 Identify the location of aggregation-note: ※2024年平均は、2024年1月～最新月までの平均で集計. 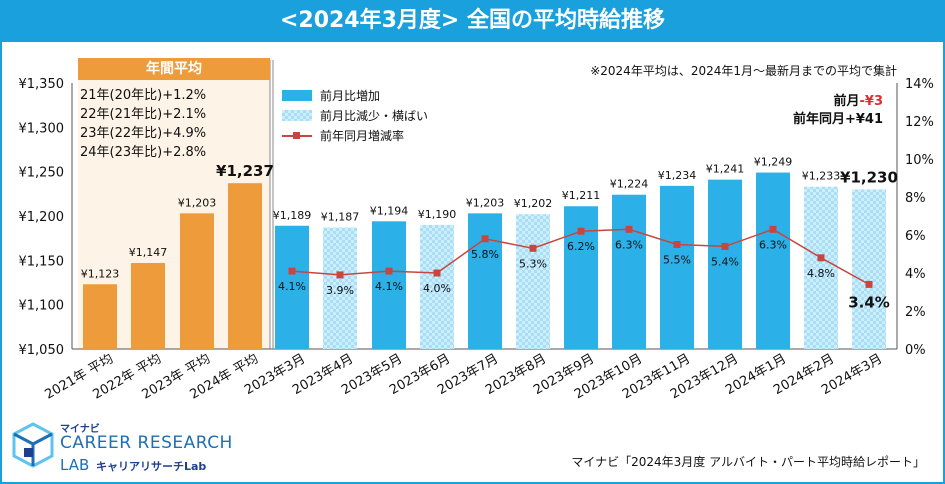
(743, 71).